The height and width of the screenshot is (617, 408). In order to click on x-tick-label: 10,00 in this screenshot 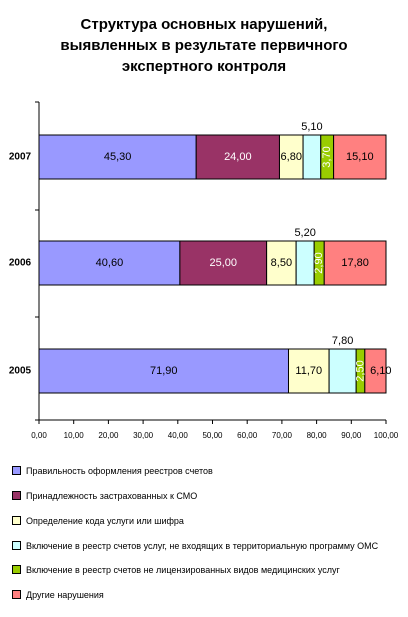, I will do `click(74, 435)`.